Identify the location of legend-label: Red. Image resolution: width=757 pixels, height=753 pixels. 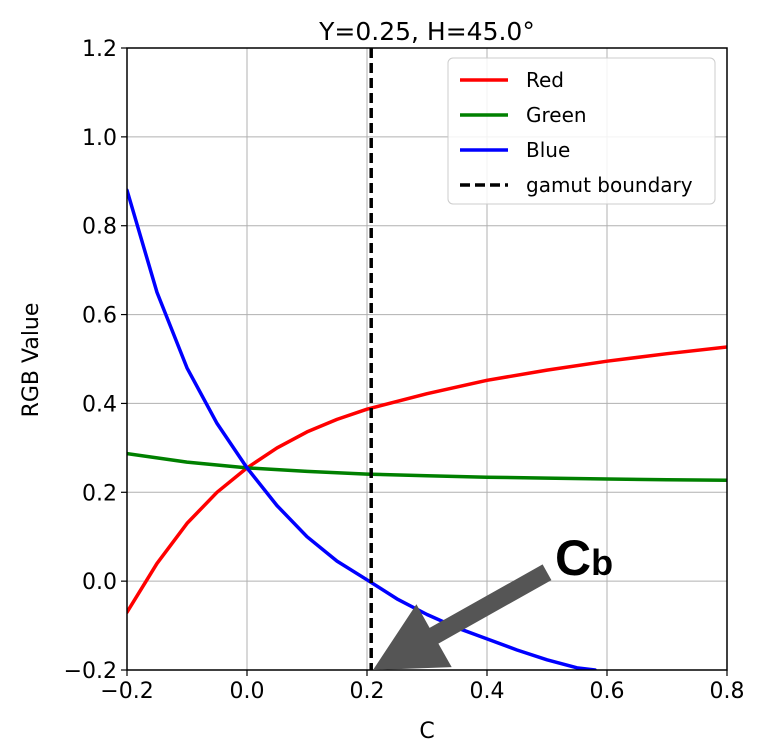
(545, 80).